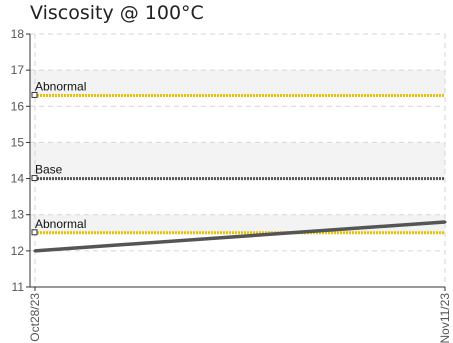 This screenshot has width=453, height=343. What do you see at coordinates (18, 70) in the screenshot?
I see `y-tick-label: 17` at bounding box center [18, 70].